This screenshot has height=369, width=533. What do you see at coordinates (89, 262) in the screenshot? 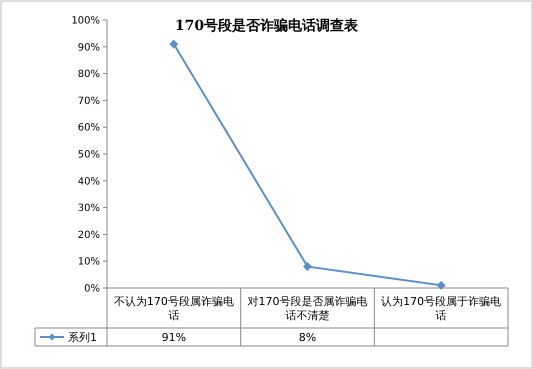
I see `y-tick-label: 10%` at bounding box center [89, 262].